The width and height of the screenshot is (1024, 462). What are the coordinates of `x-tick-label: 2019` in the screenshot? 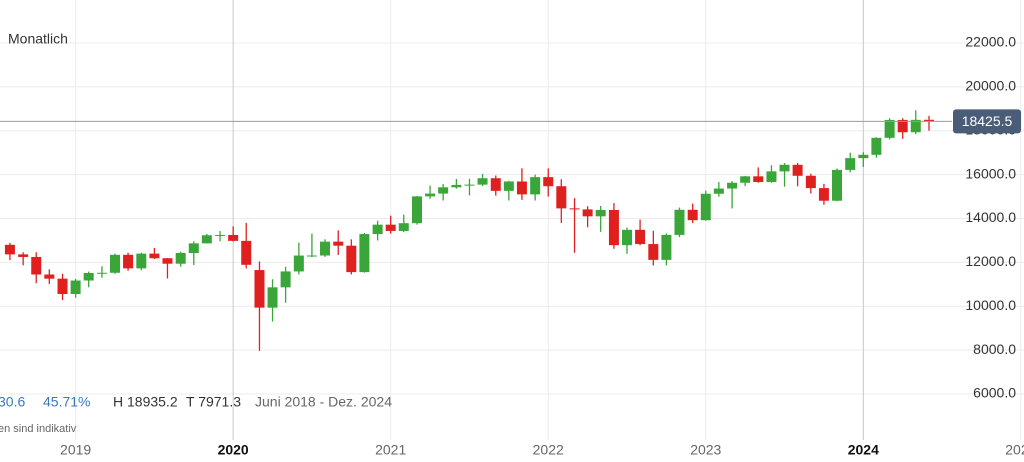 It's located at (75, 450).